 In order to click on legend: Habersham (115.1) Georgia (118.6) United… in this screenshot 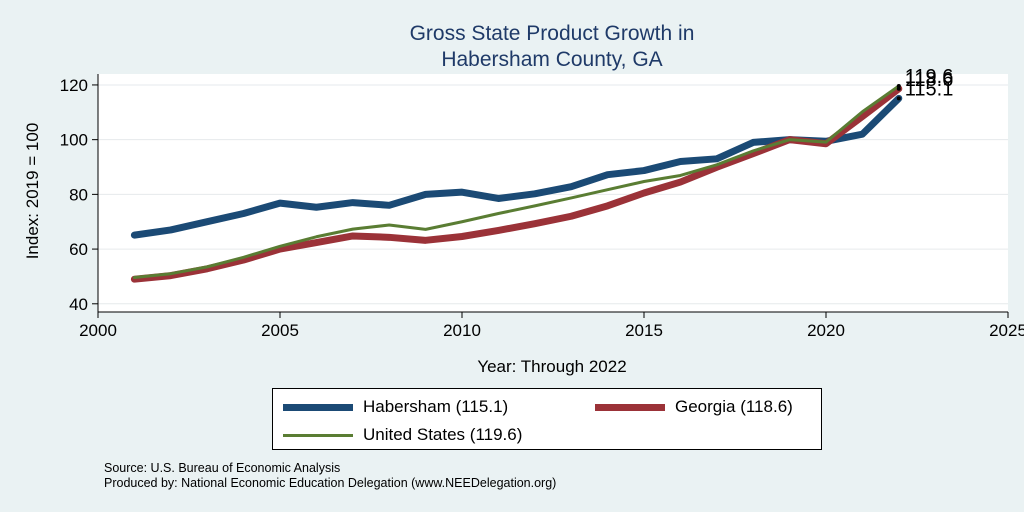, I will do `click(547, 419)`.